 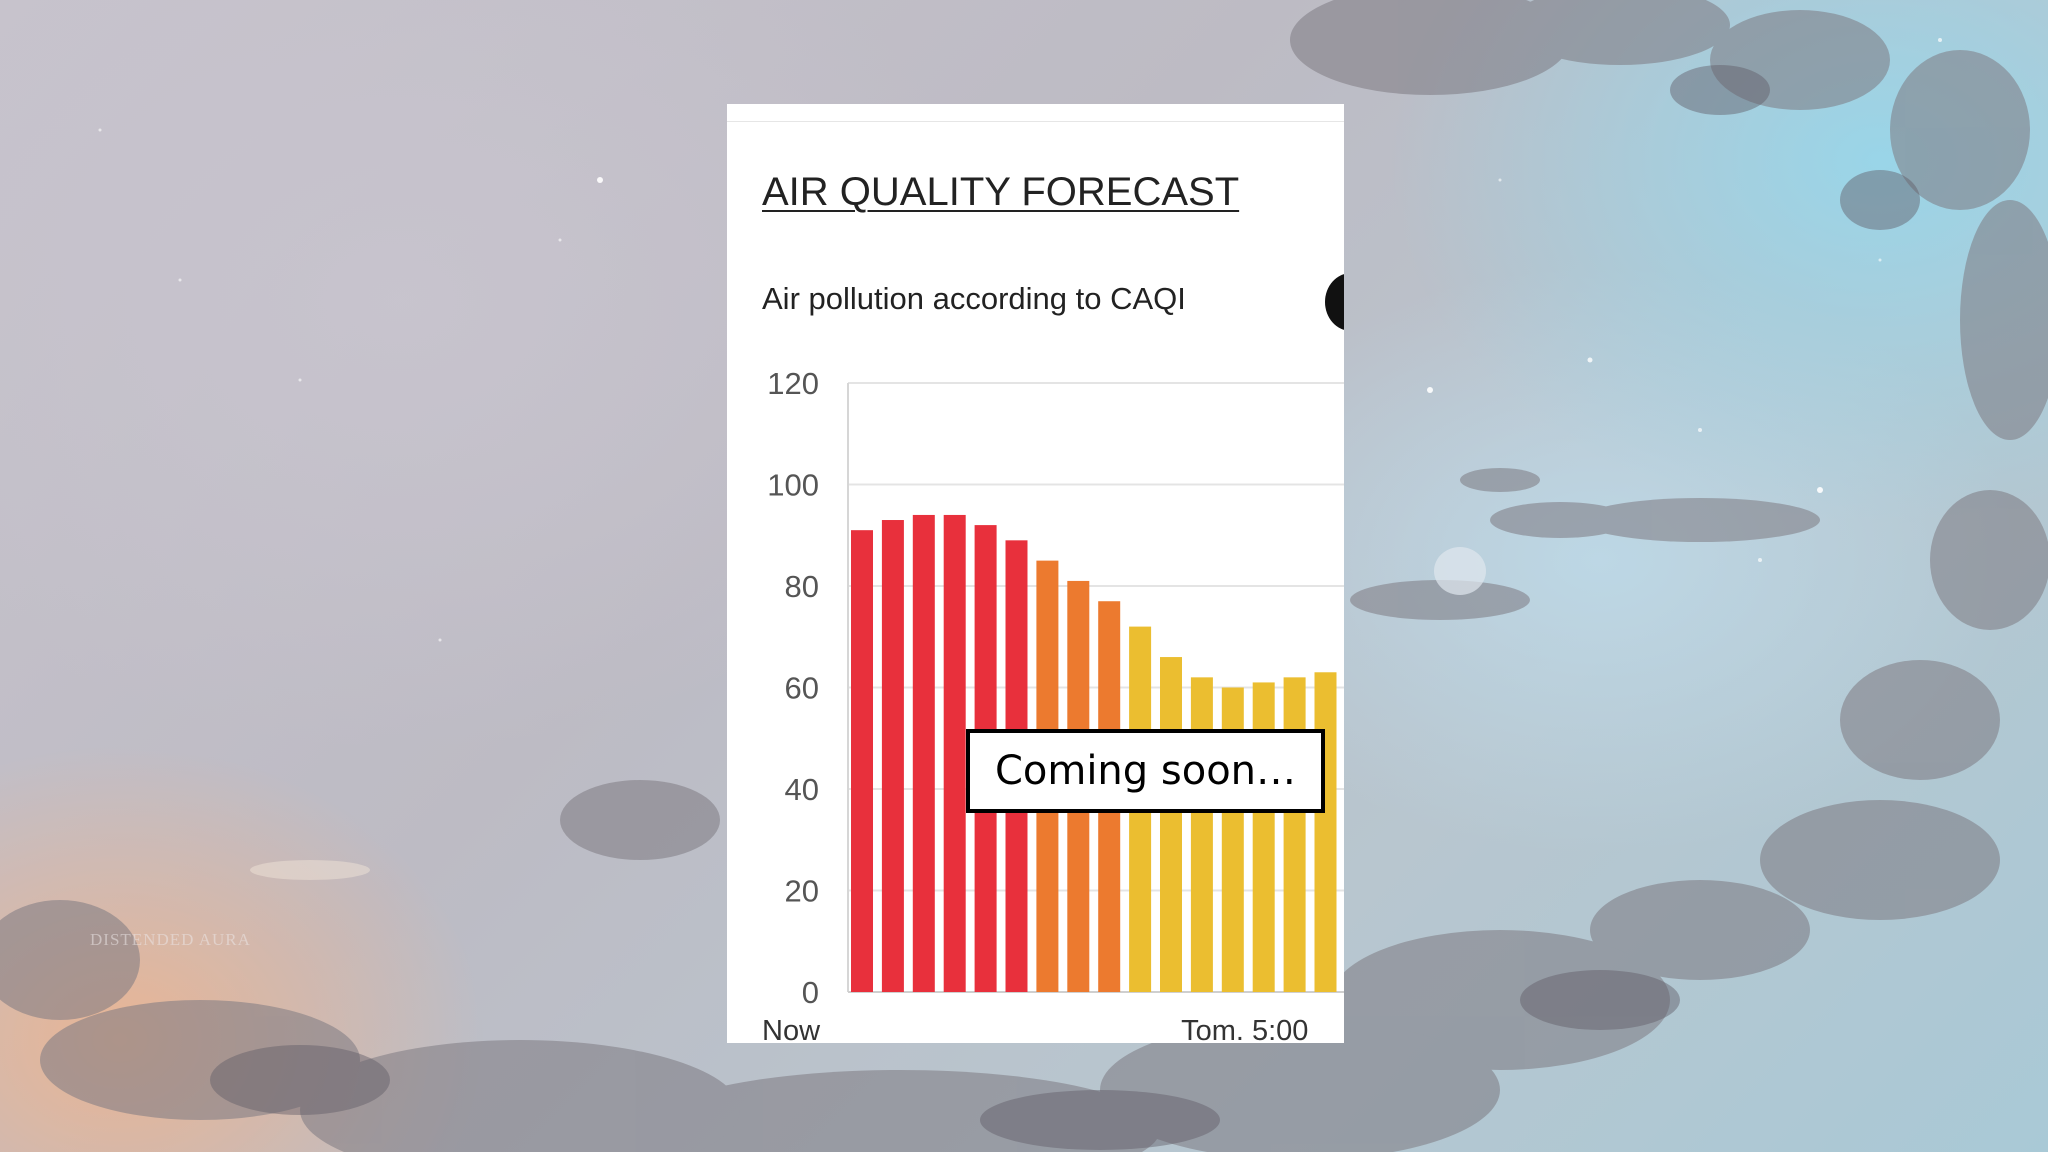 I want to click on y-tick-label: 80, so click(x=802, y=586).